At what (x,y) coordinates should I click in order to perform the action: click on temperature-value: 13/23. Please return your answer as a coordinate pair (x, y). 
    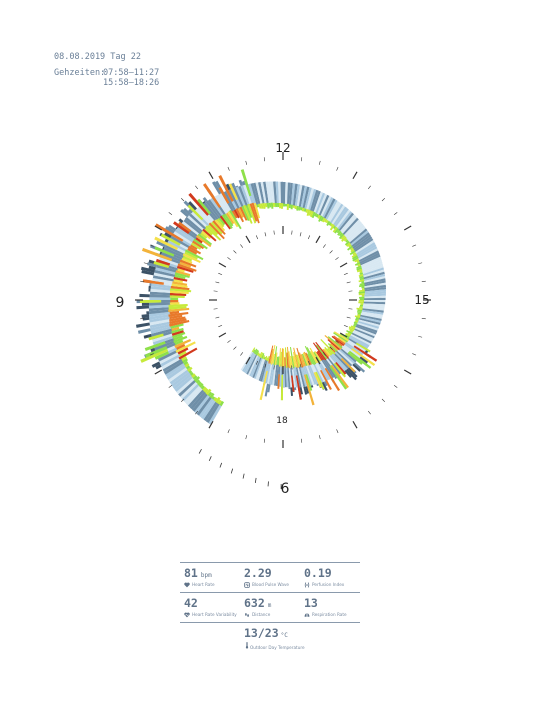
    Looking at the image, I should click on (261, 633).